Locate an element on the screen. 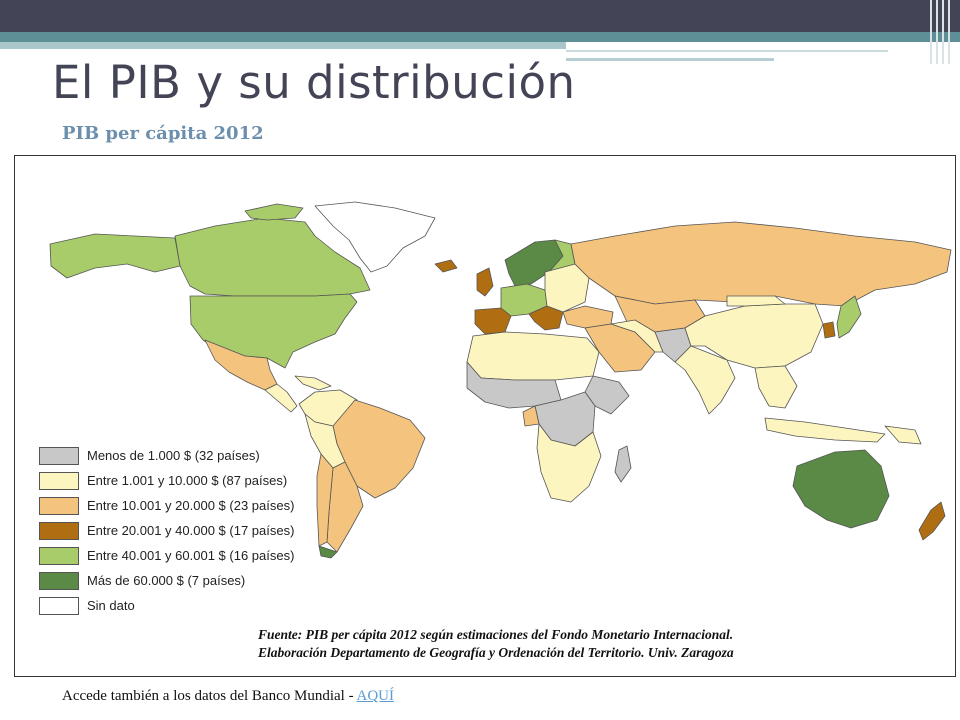 This screenshot has width=960, height=720. region-india is located at coordinates (705, 380).